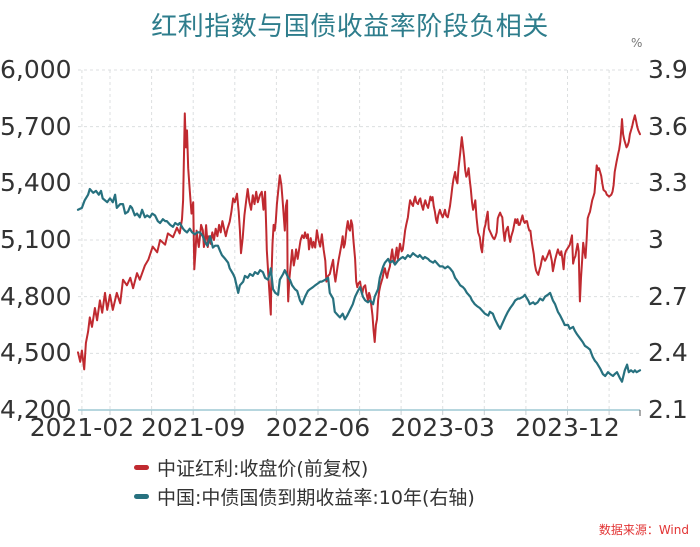  Describe the element at coordinates (36, 183) in the screenshot. I see `y-axis-left-tick-label: 5,400` at that location.